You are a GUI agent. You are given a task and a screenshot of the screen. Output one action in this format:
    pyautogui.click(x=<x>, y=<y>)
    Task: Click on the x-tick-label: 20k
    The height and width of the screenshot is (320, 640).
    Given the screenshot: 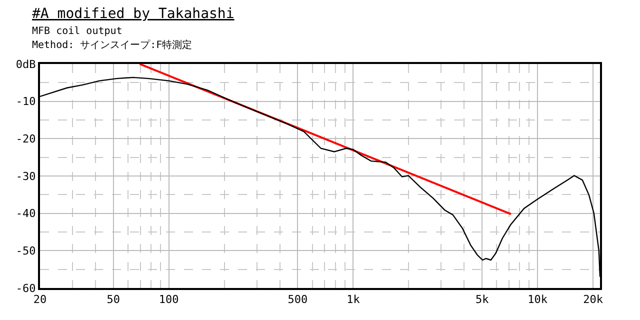 What is the action you would take?
    pyautogui.click(x=593, y=299)
    